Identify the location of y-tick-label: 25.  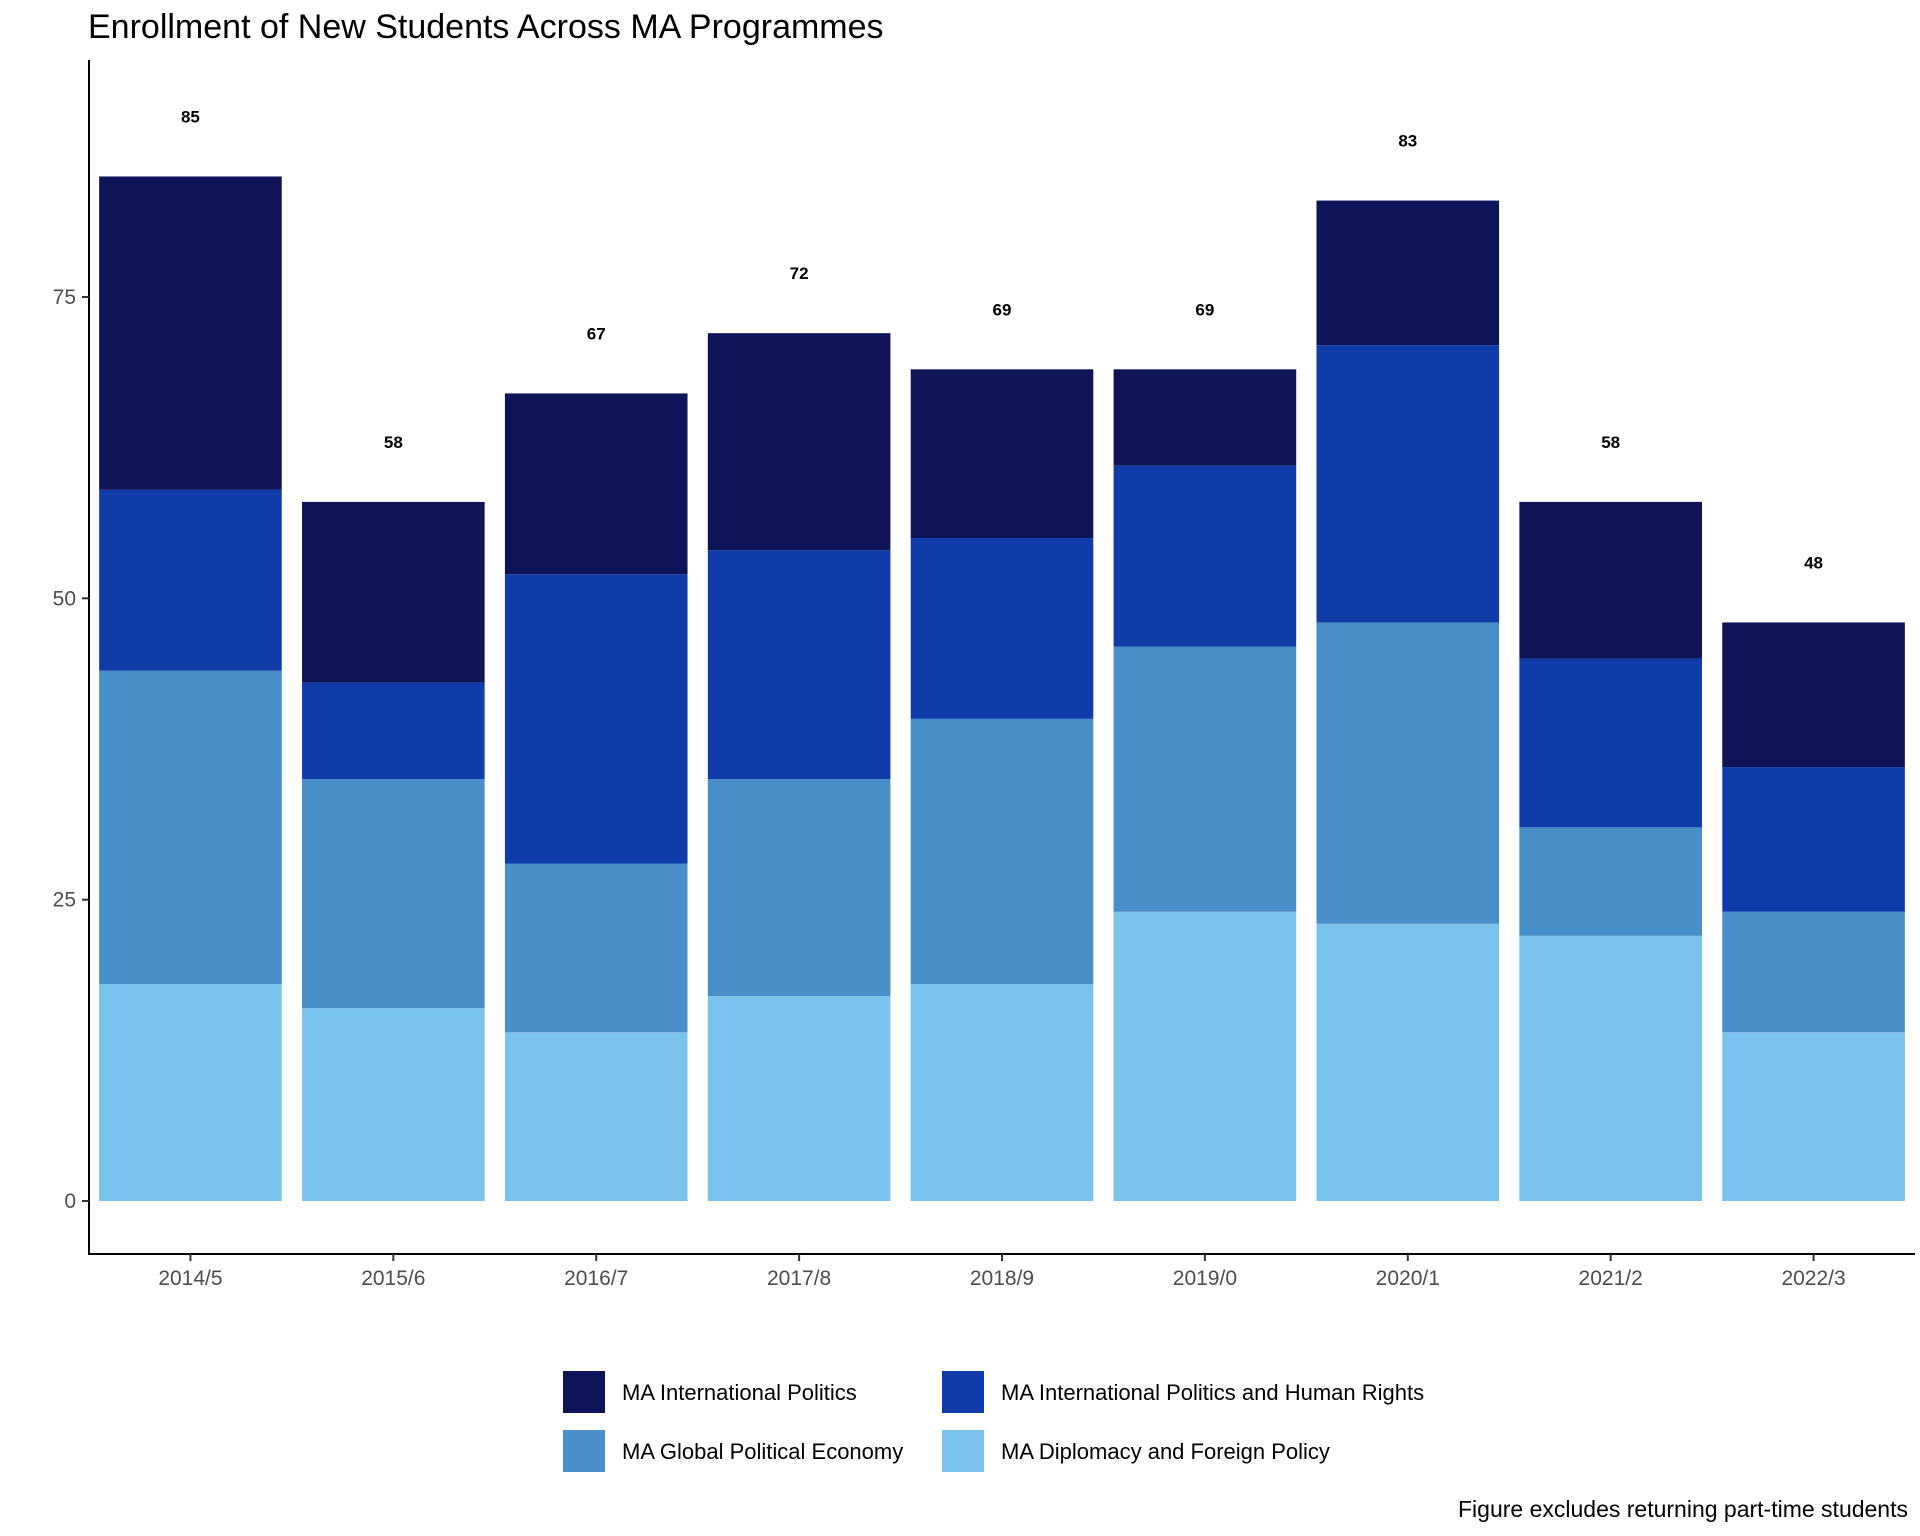
(64, 900).